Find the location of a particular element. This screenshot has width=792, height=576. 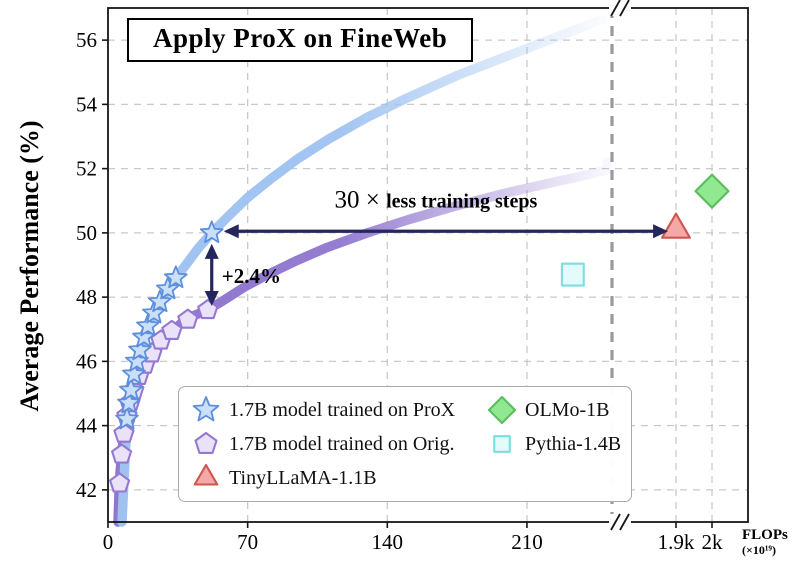

chart-title: Apply ProX on FineWeb is located at coordinates (300, 38).